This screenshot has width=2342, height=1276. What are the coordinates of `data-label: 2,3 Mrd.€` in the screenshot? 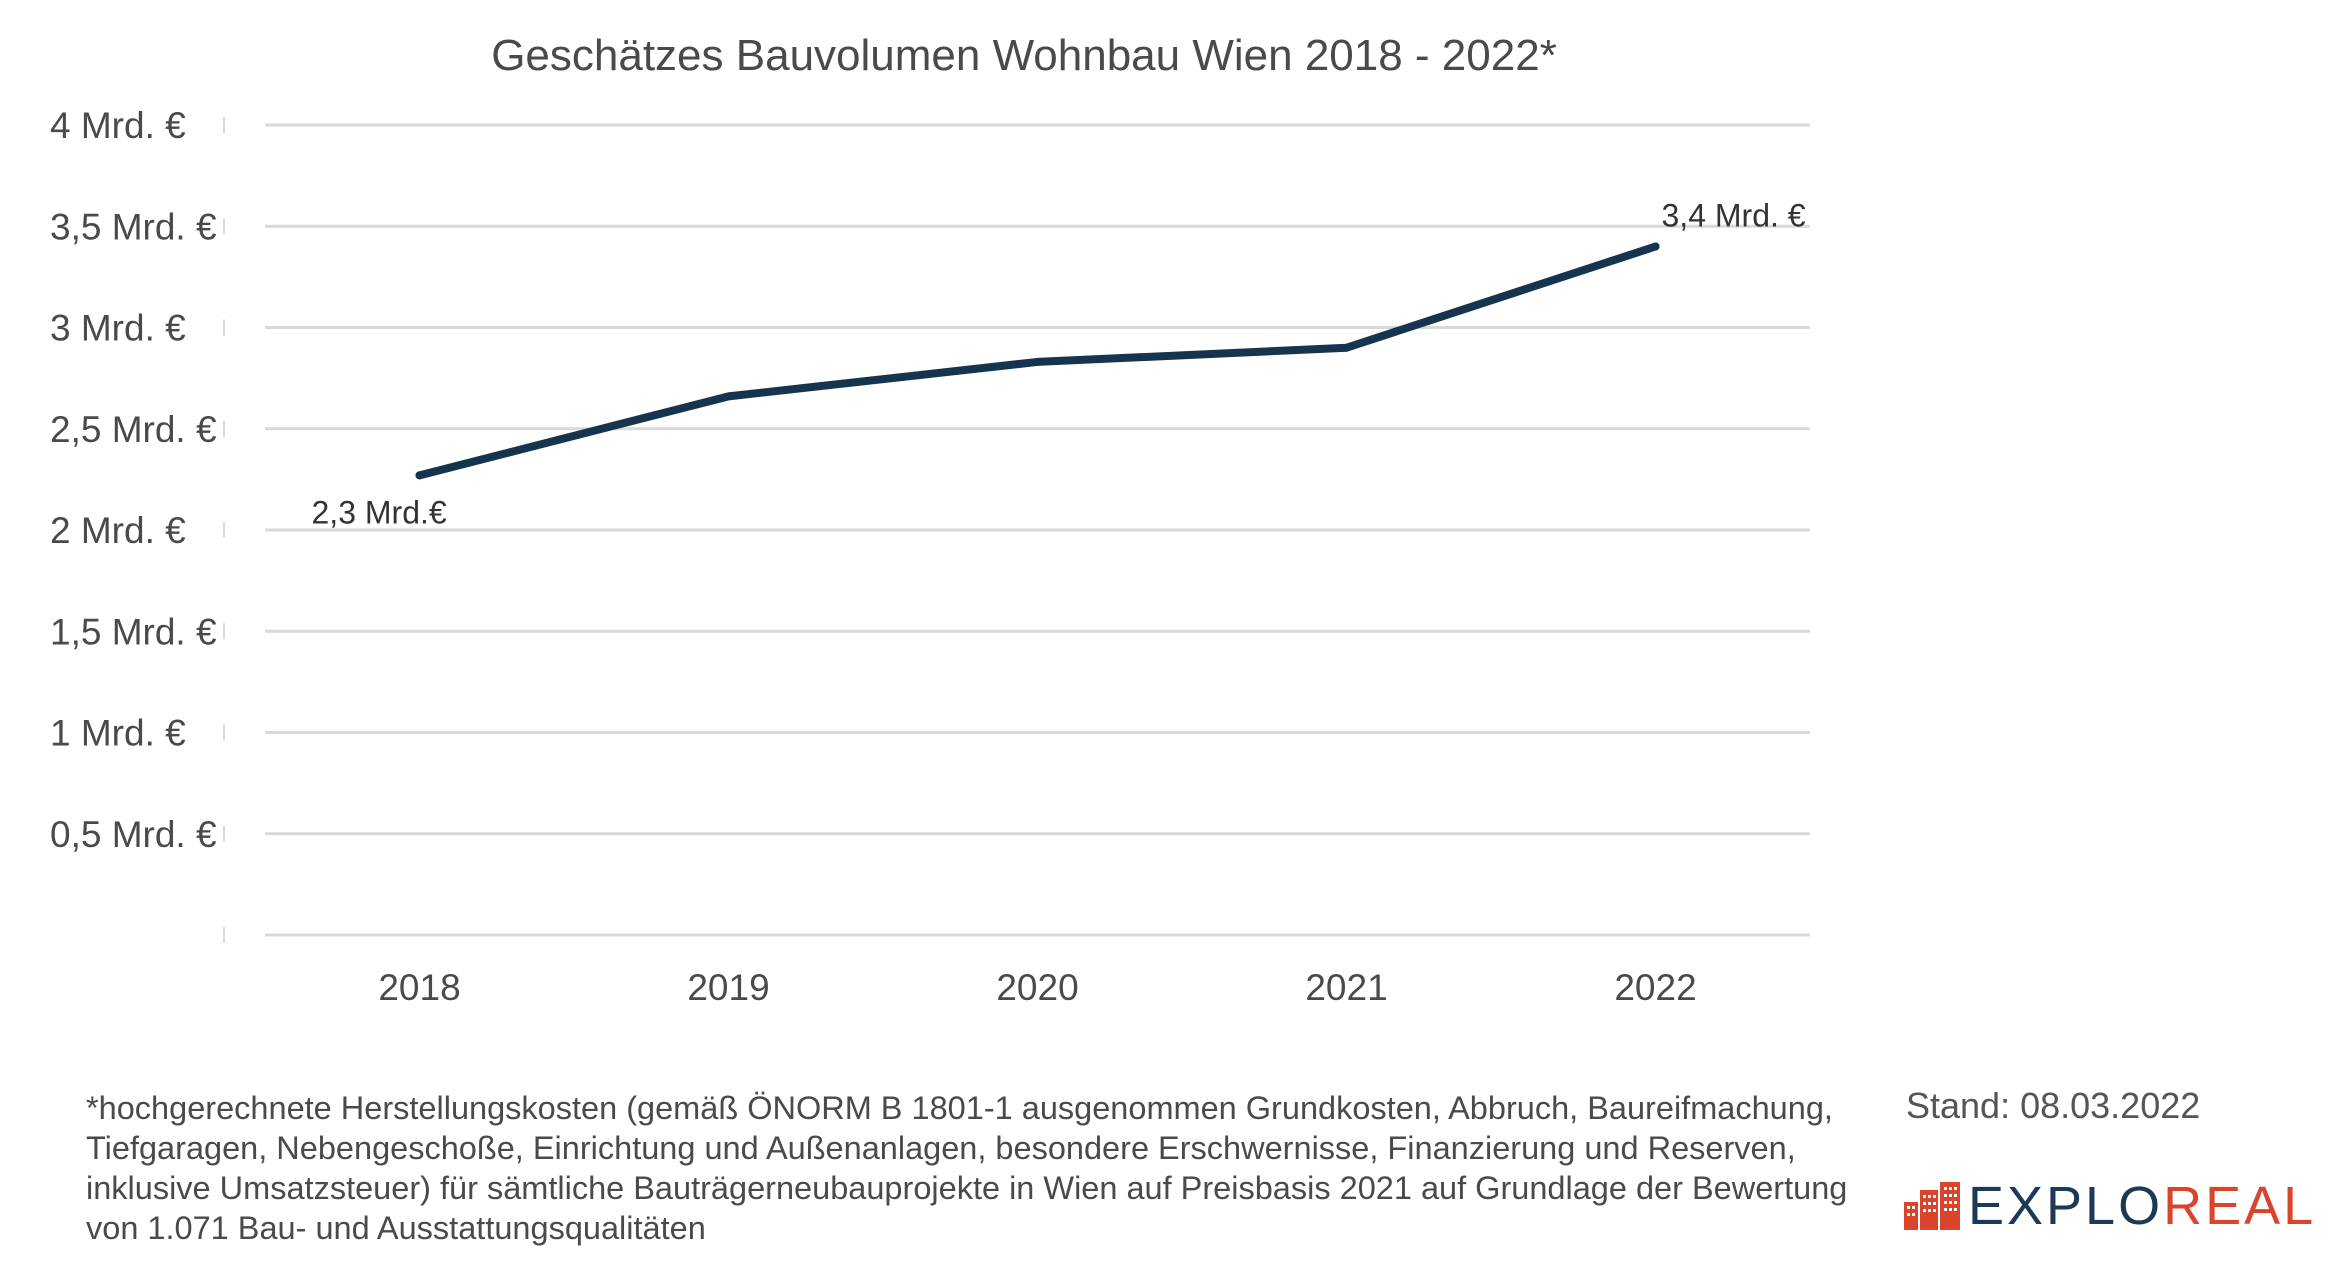 It's located at (379, 512).